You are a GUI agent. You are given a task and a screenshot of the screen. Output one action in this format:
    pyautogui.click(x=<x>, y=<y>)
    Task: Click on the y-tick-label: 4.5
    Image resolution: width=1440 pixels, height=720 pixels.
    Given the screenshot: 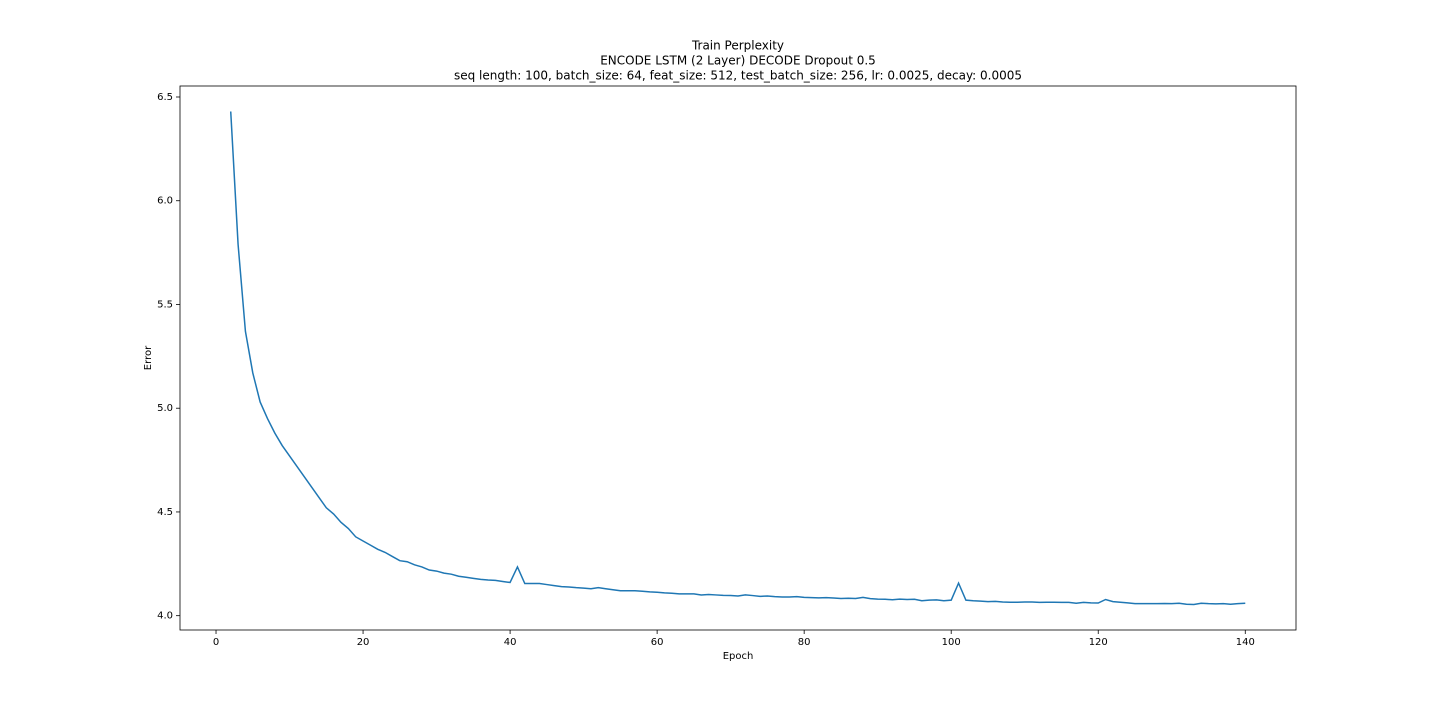 What is the action you would take?
    pyautogui.click(x=165, y=512)
    